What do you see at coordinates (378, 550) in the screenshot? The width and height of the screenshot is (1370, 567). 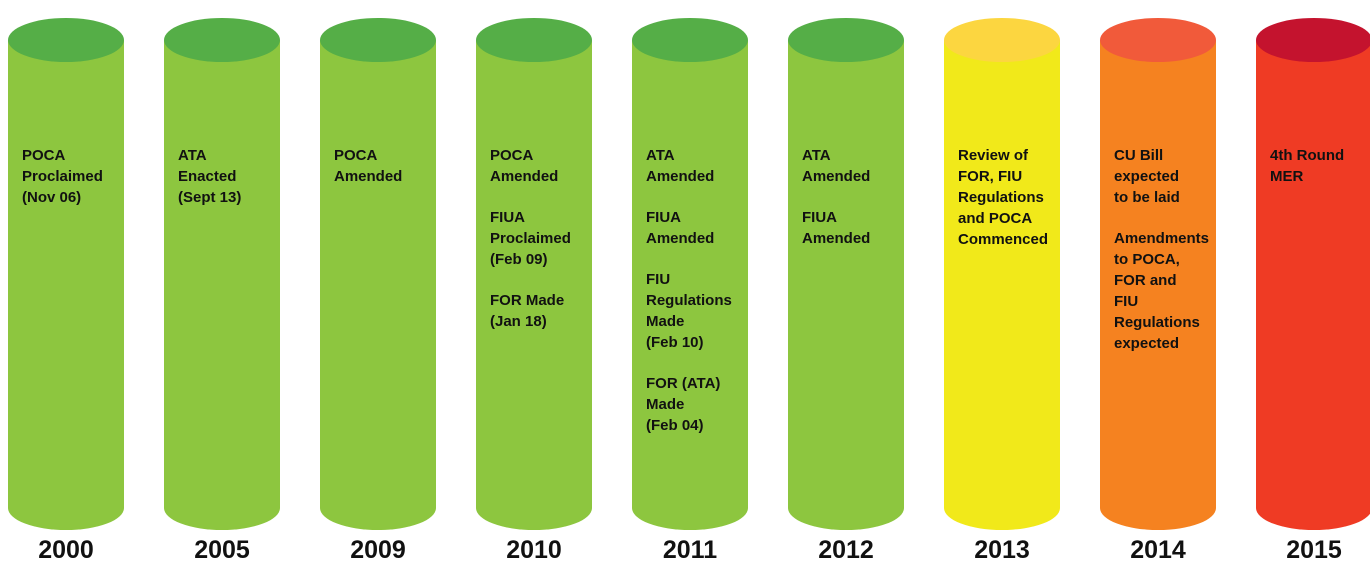 I see `year-label: 2009` at bounding box center [378, 550].